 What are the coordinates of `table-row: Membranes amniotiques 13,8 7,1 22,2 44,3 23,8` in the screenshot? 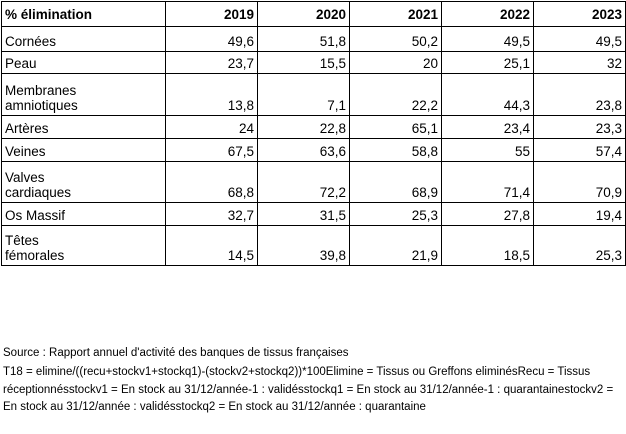 It's located at (313, 94).